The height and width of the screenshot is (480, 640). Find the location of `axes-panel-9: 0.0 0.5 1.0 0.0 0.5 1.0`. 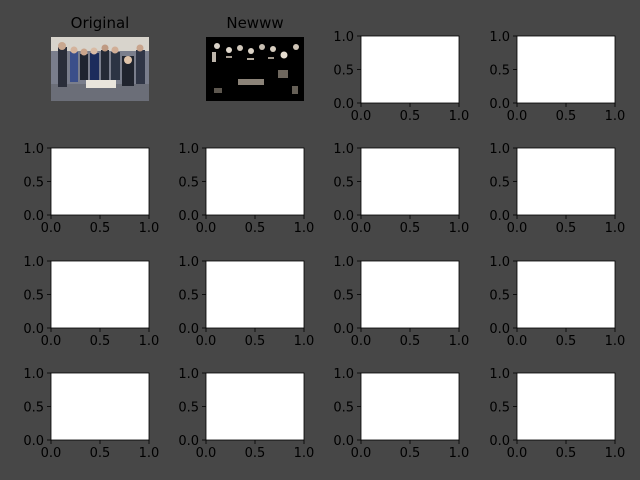

axes-panel-9: 0.0 0.5 1.0 0.0 0.5 1.0 is located at coordinates (91, 302).